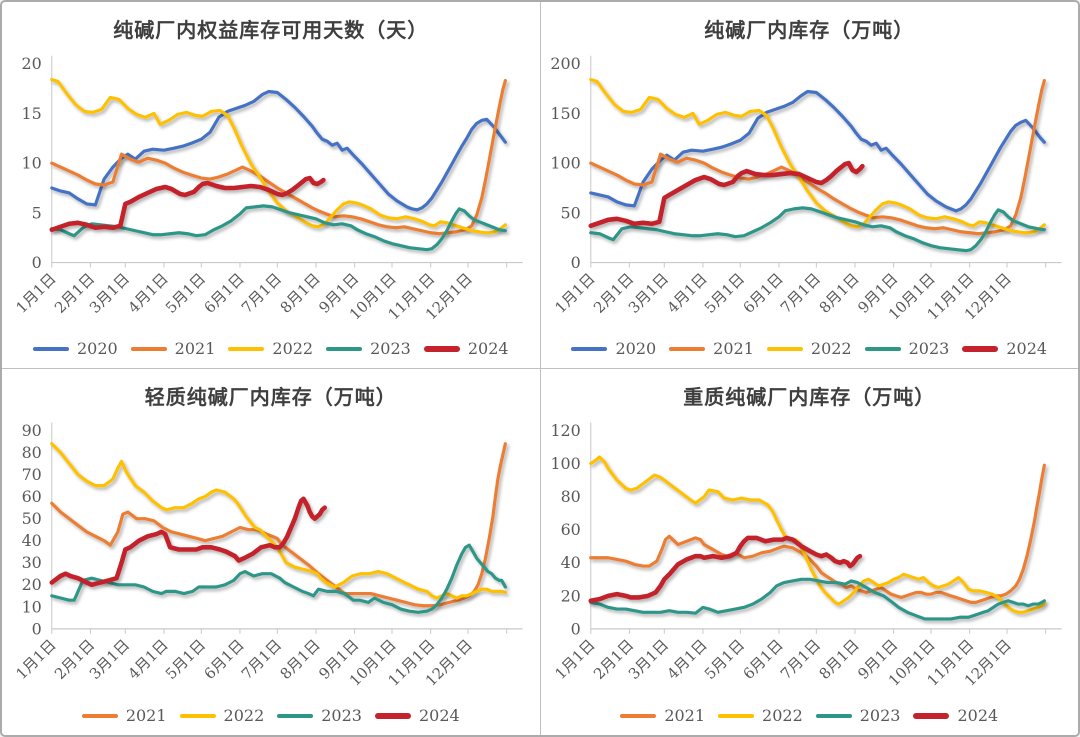 This screenshot has width=1080, height=737. Describe the element at coordinates (809, 397) in the screenshot. I see `chart-title: 重质纯碱厂内库存（万吨）` at that location.